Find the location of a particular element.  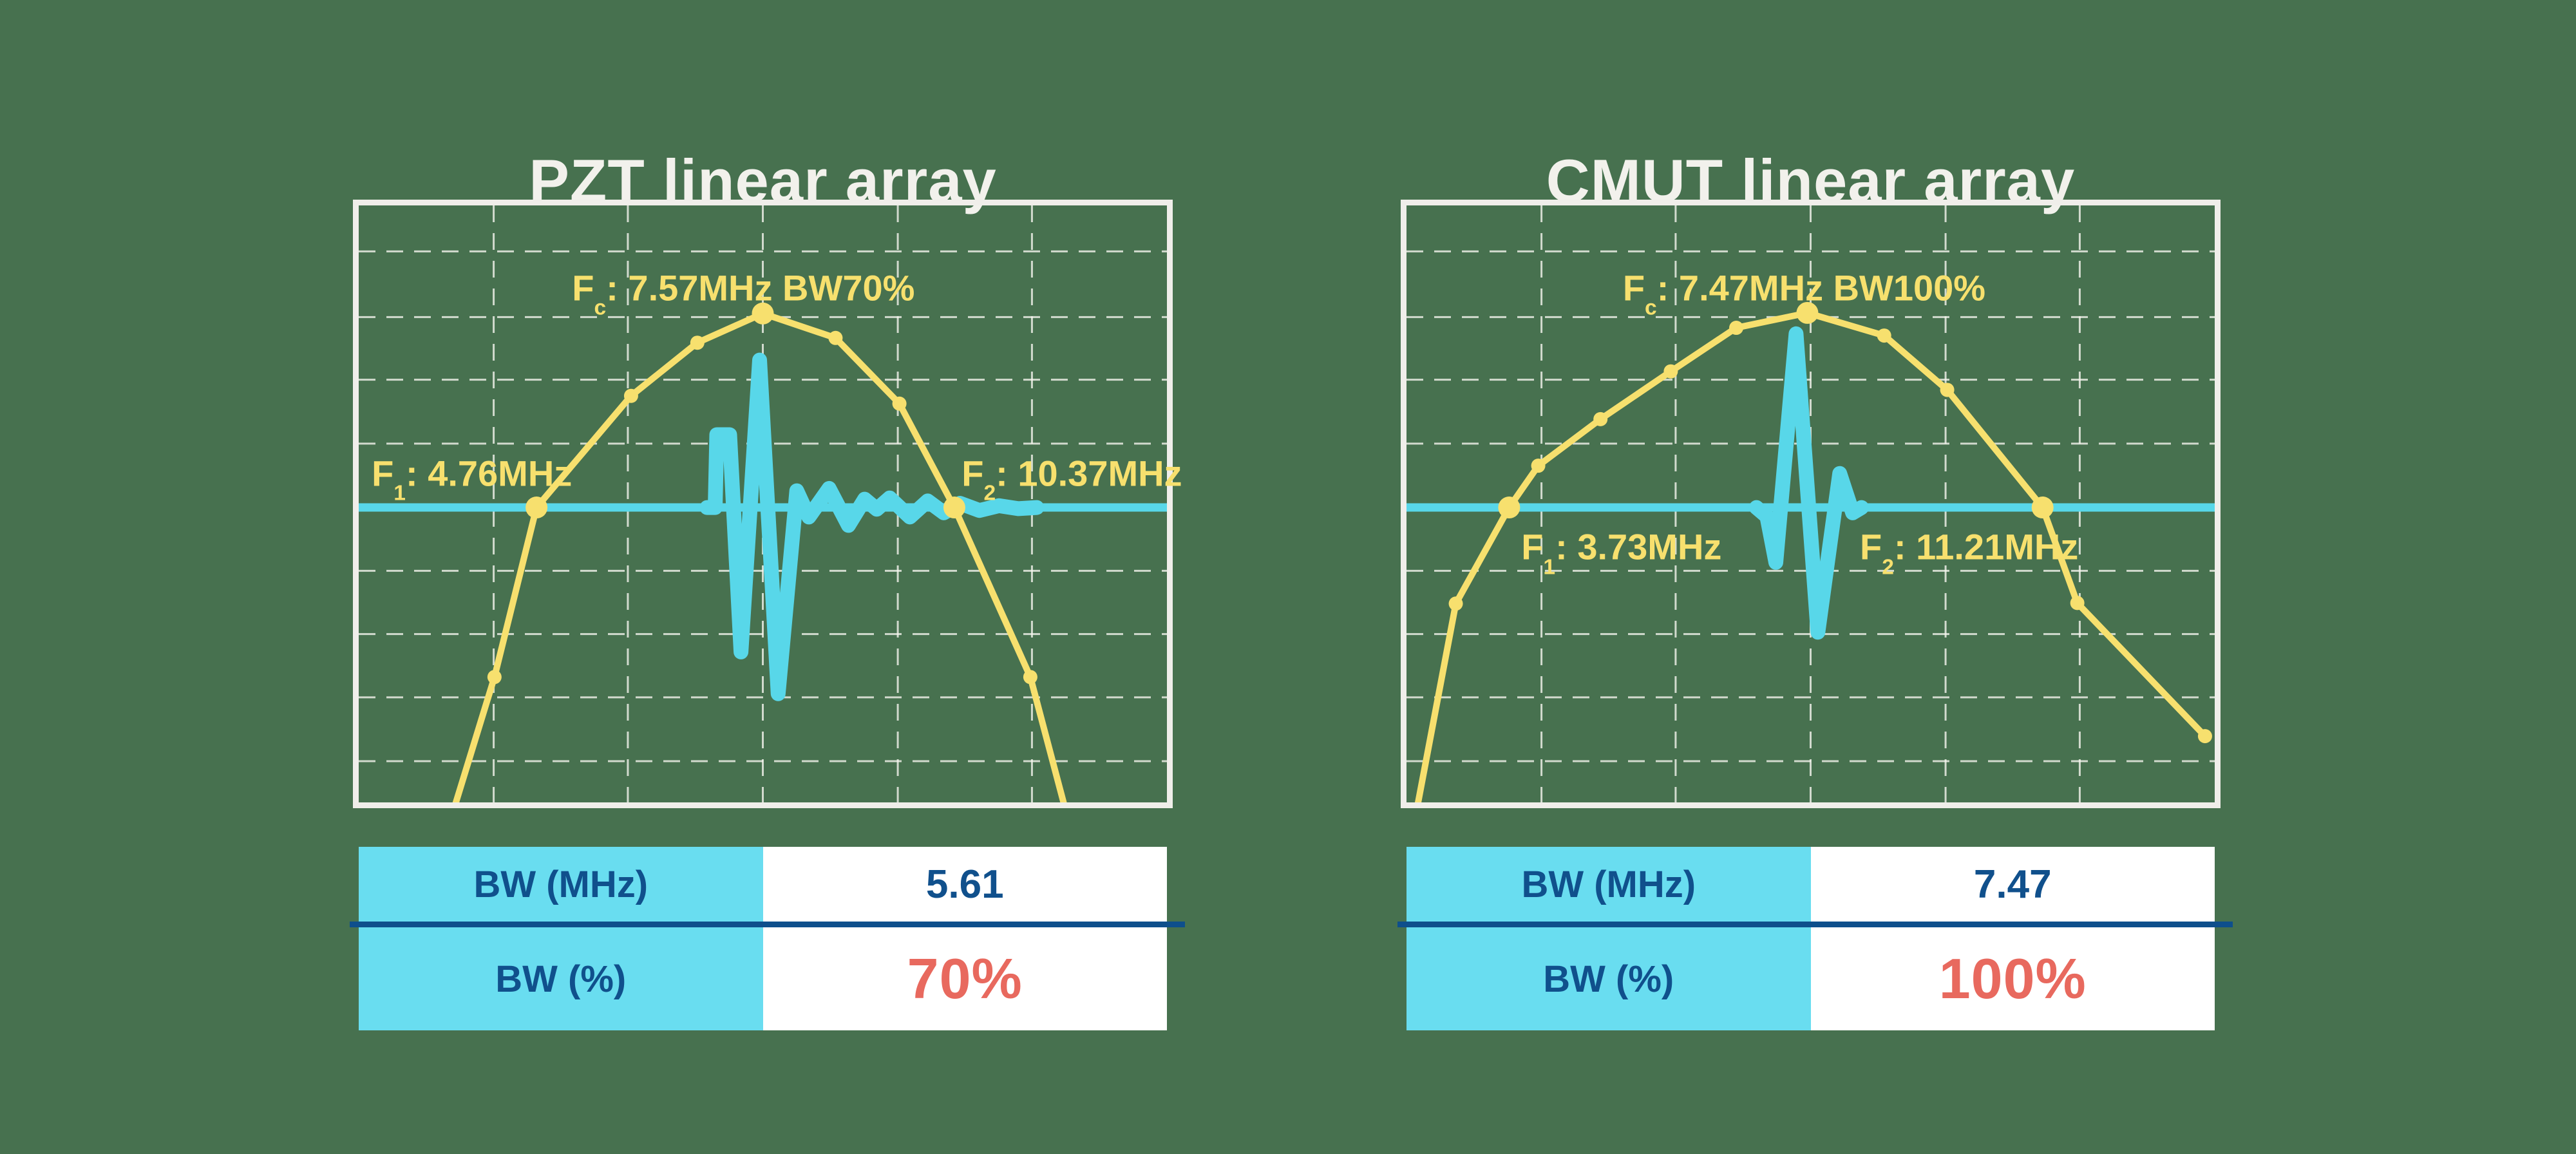

table-row: BW (%) 70% is located at coordinates (763, 978).